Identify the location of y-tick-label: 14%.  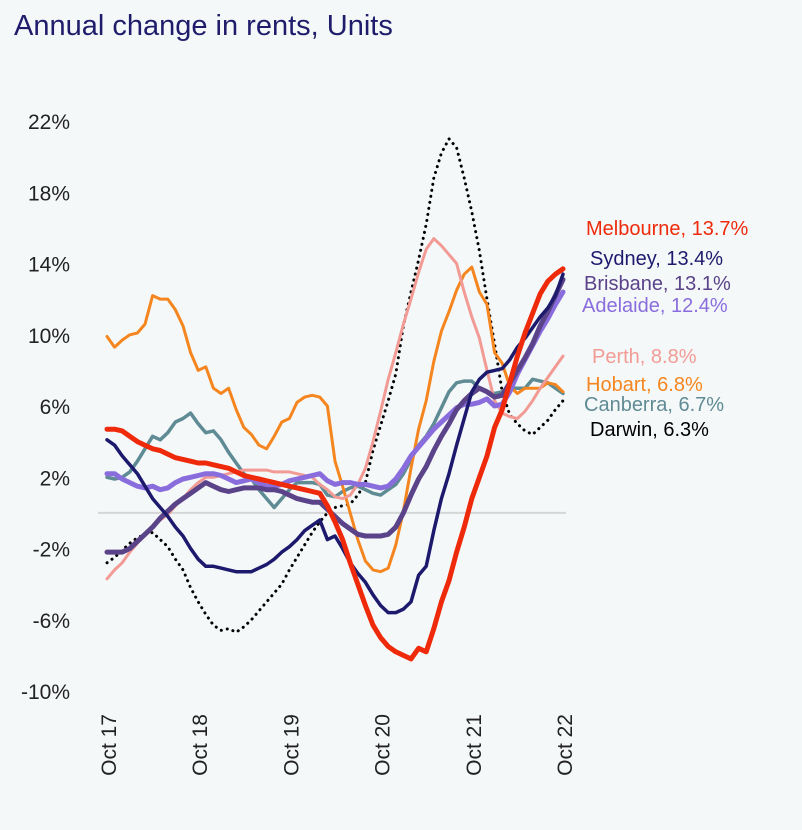
(49, 265).